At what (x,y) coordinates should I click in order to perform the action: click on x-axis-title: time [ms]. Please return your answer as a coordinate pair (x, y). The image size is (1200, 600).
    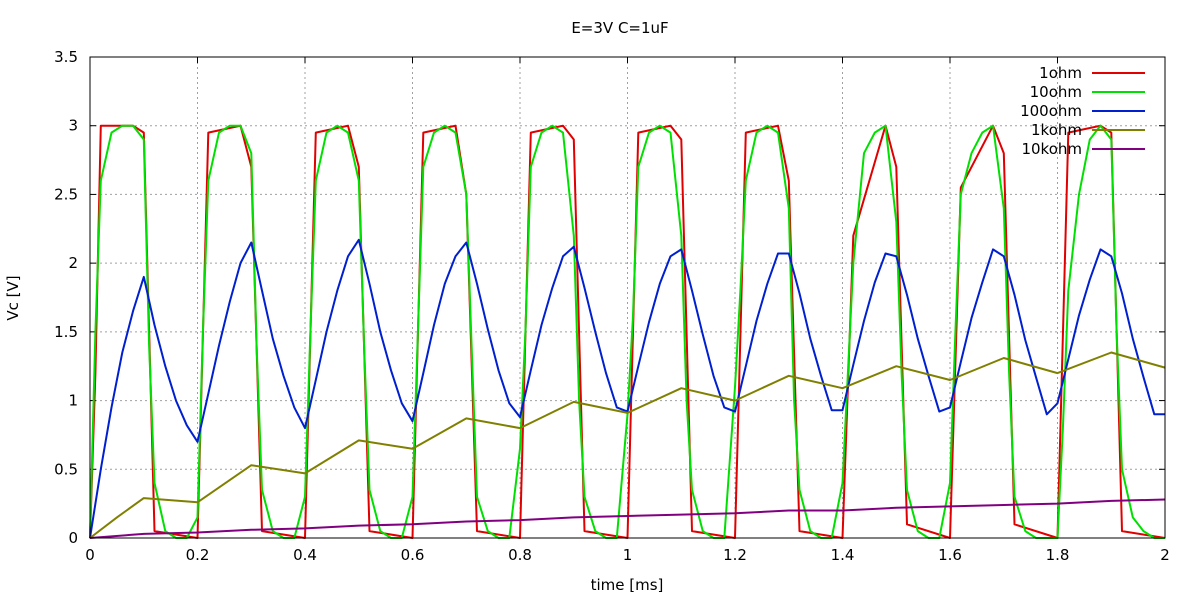
    Looking at the image, I should click on (627, 585).